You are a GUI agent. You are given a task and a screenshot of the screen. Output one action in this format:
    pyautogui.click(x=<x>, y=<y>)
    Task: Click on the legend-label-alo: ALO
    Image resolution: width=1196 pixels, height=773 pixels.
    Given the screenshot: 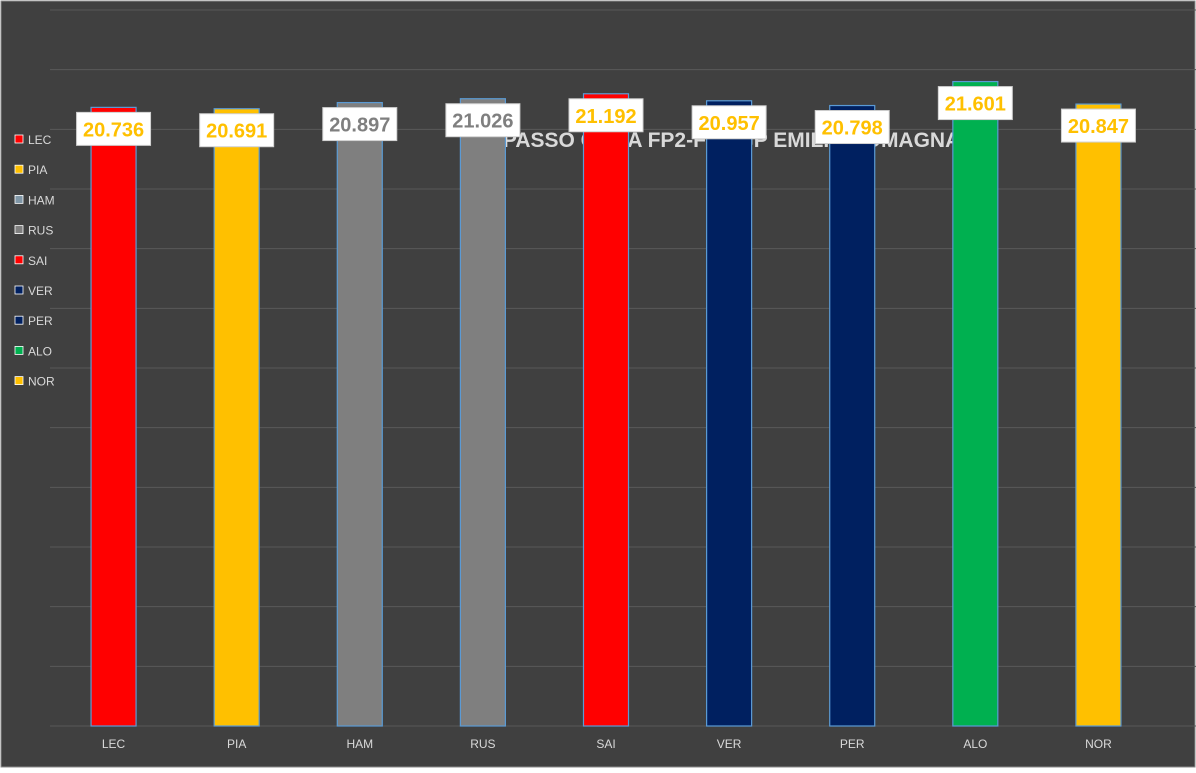 What is the action you would take?
    pyautogui.click(x=40, y=351)
    